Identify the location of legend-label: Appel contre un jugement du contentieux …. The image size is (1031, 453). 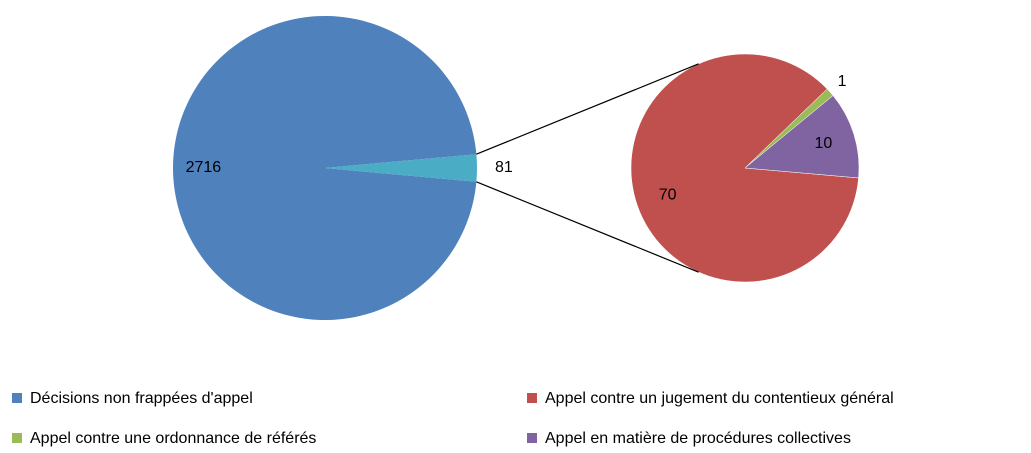
(719, 398).